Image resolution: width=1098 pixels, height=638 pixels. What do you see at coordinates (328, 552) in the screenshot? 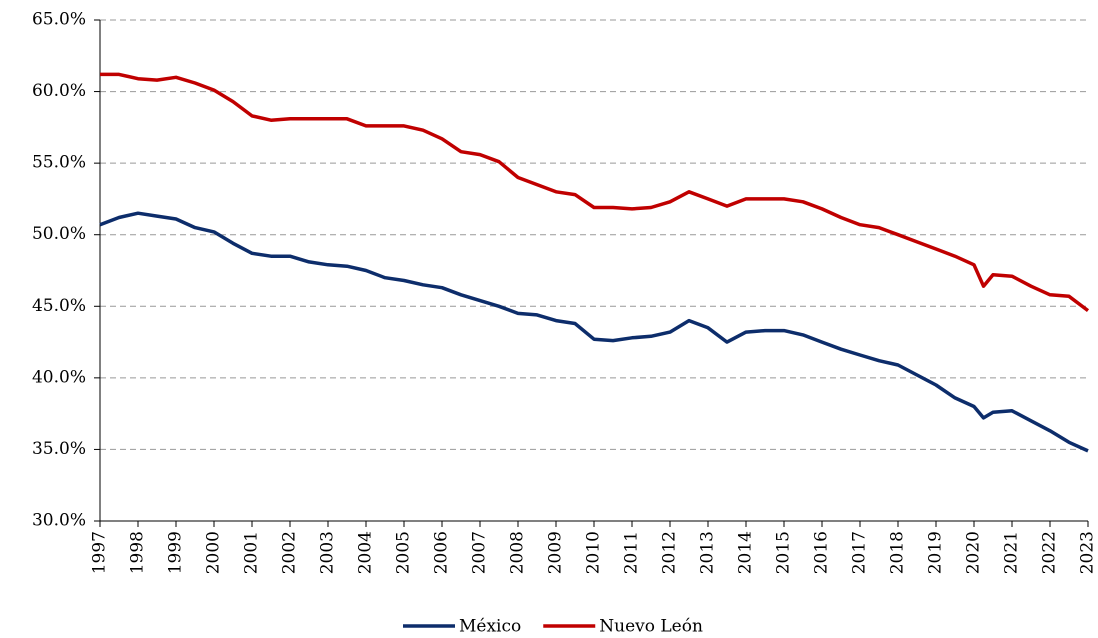
I see `x-tick-label: 2003` at bounding box center [328, 552].